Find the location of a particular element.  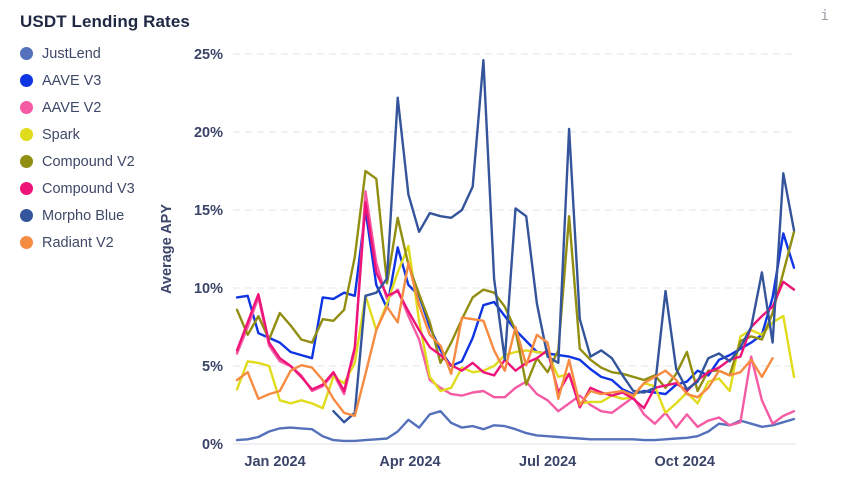

legend-item-compound-v2: Compound V2 is located at coordinates (77, 161).